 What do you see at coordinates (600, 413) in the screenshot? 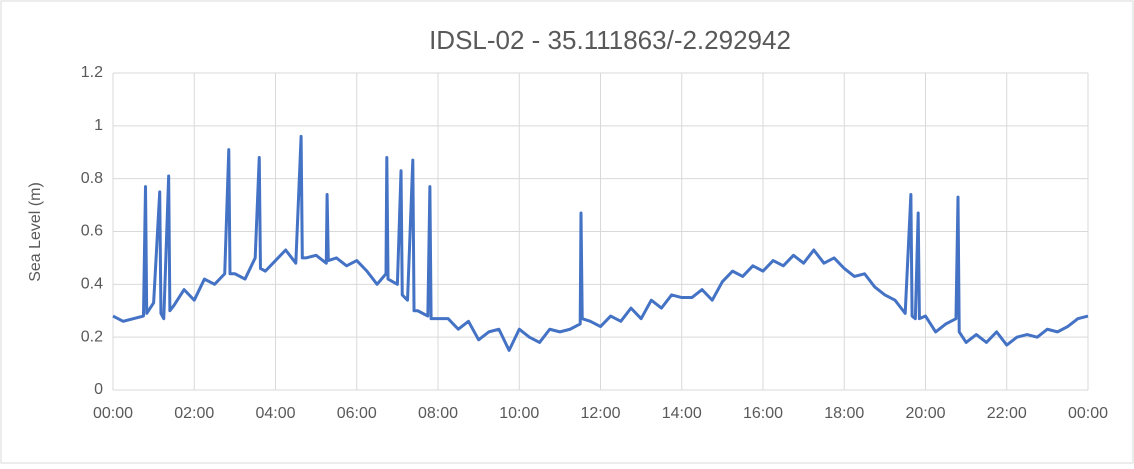
I see `x-tick-label: 12:00` at bounding box center [600, 413].